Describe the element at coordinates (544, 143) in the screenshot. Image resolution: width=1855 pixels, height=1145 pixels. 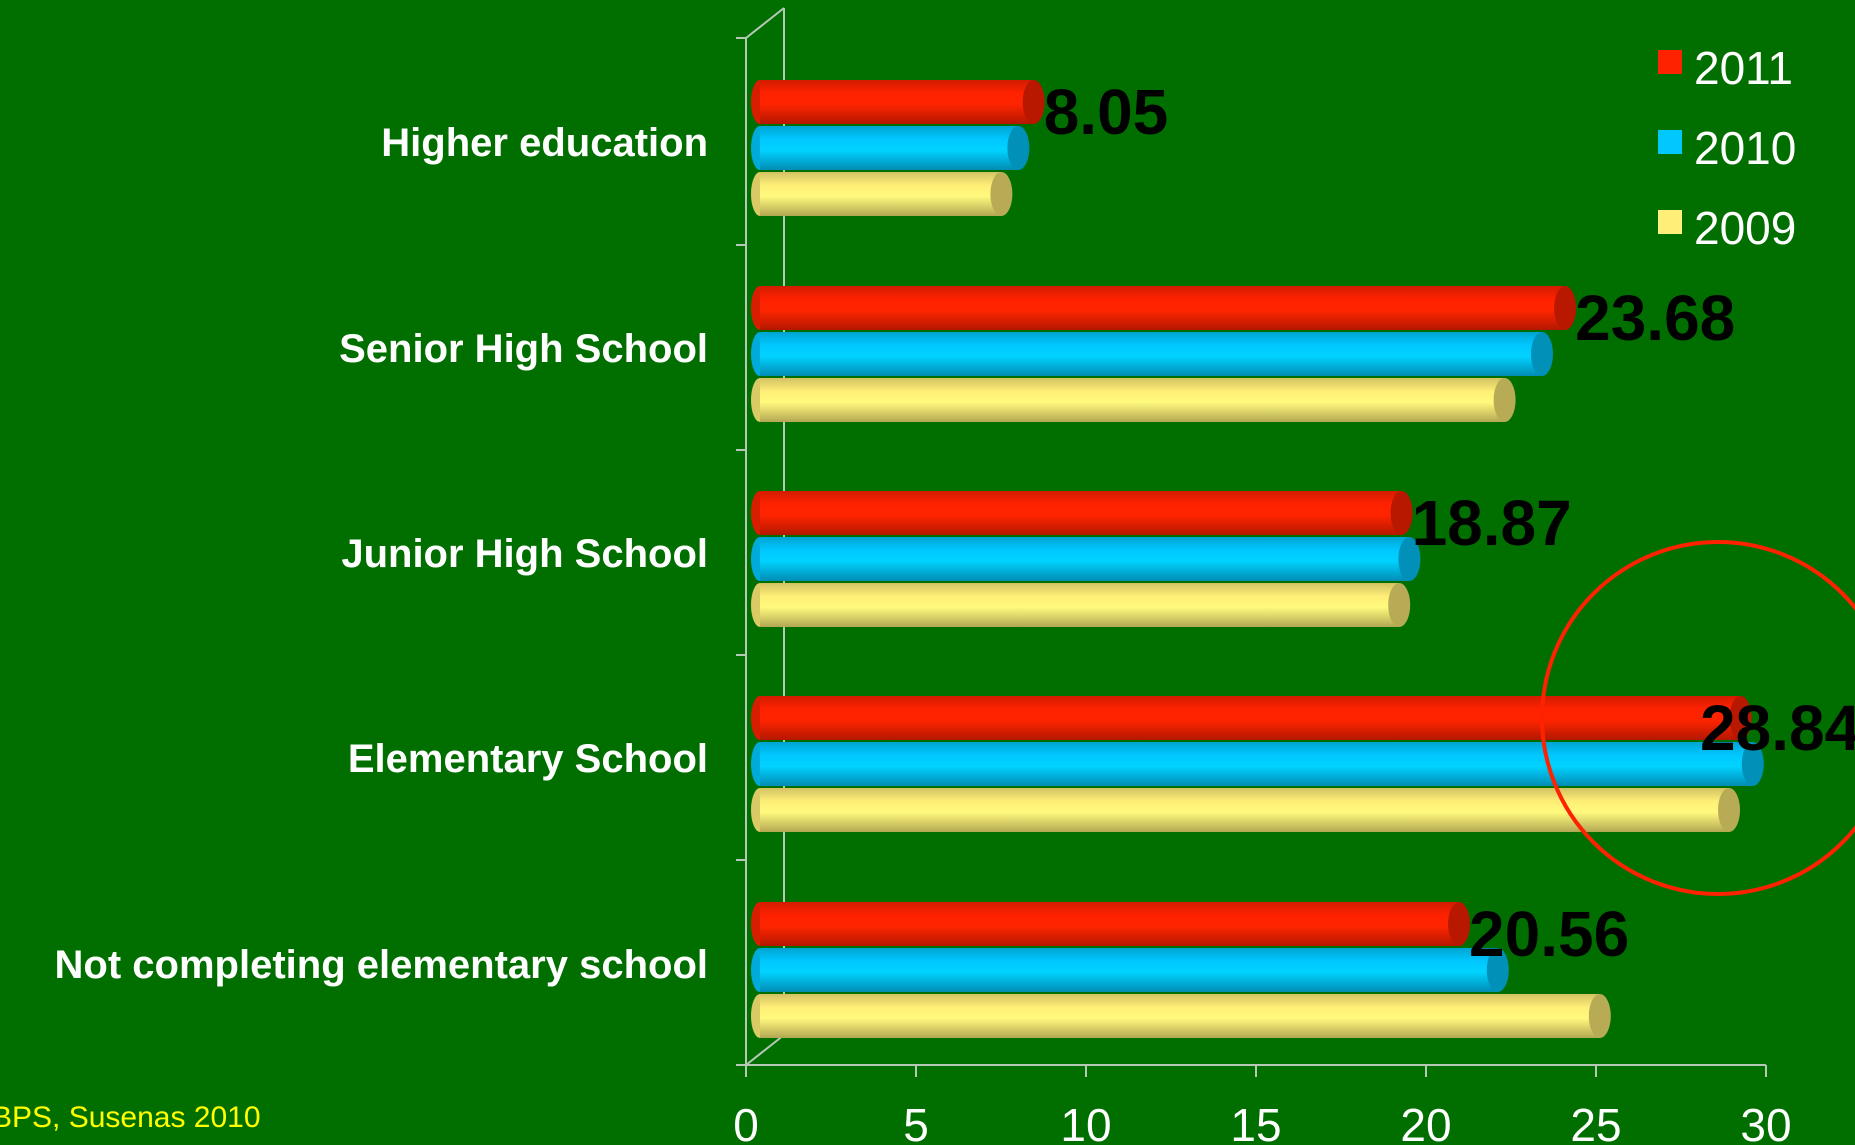
I see `category-label: Higher education` at that location.